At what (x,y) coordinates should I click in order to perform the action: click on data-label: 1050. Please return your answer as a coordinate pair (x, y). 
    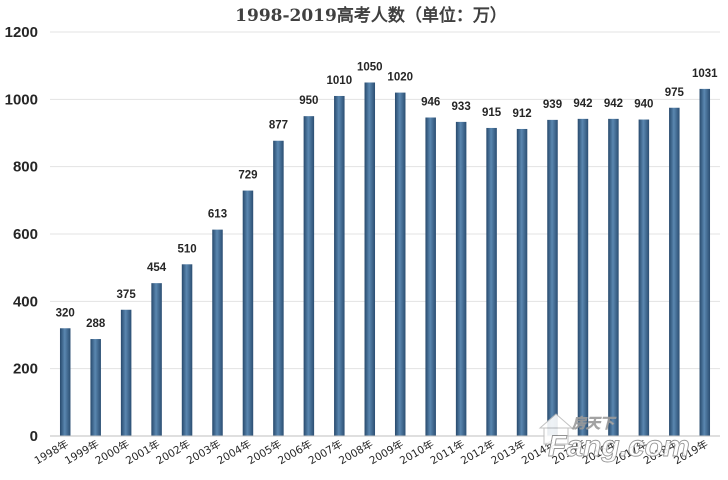
    Looking at the image, I should click on (370, 68).